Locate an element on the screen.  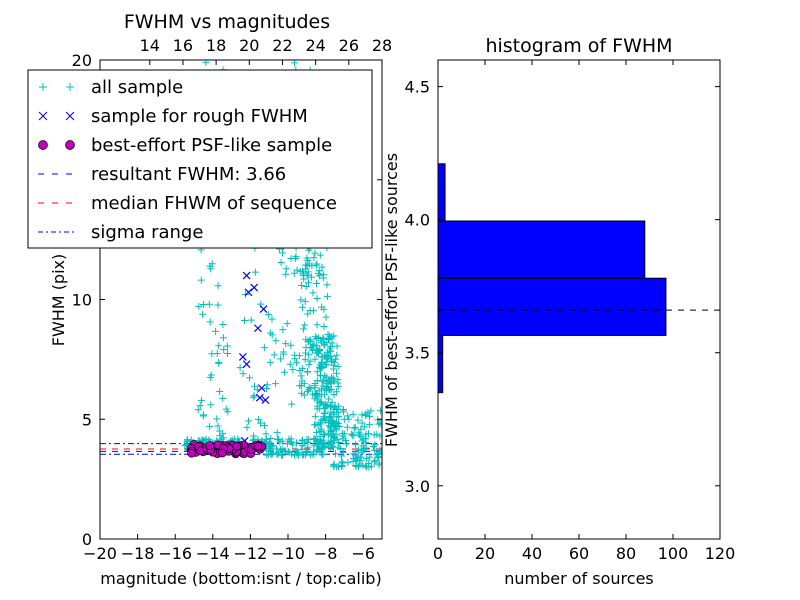
top-x-tick-label: 18 is located at coordinates (216, 45).